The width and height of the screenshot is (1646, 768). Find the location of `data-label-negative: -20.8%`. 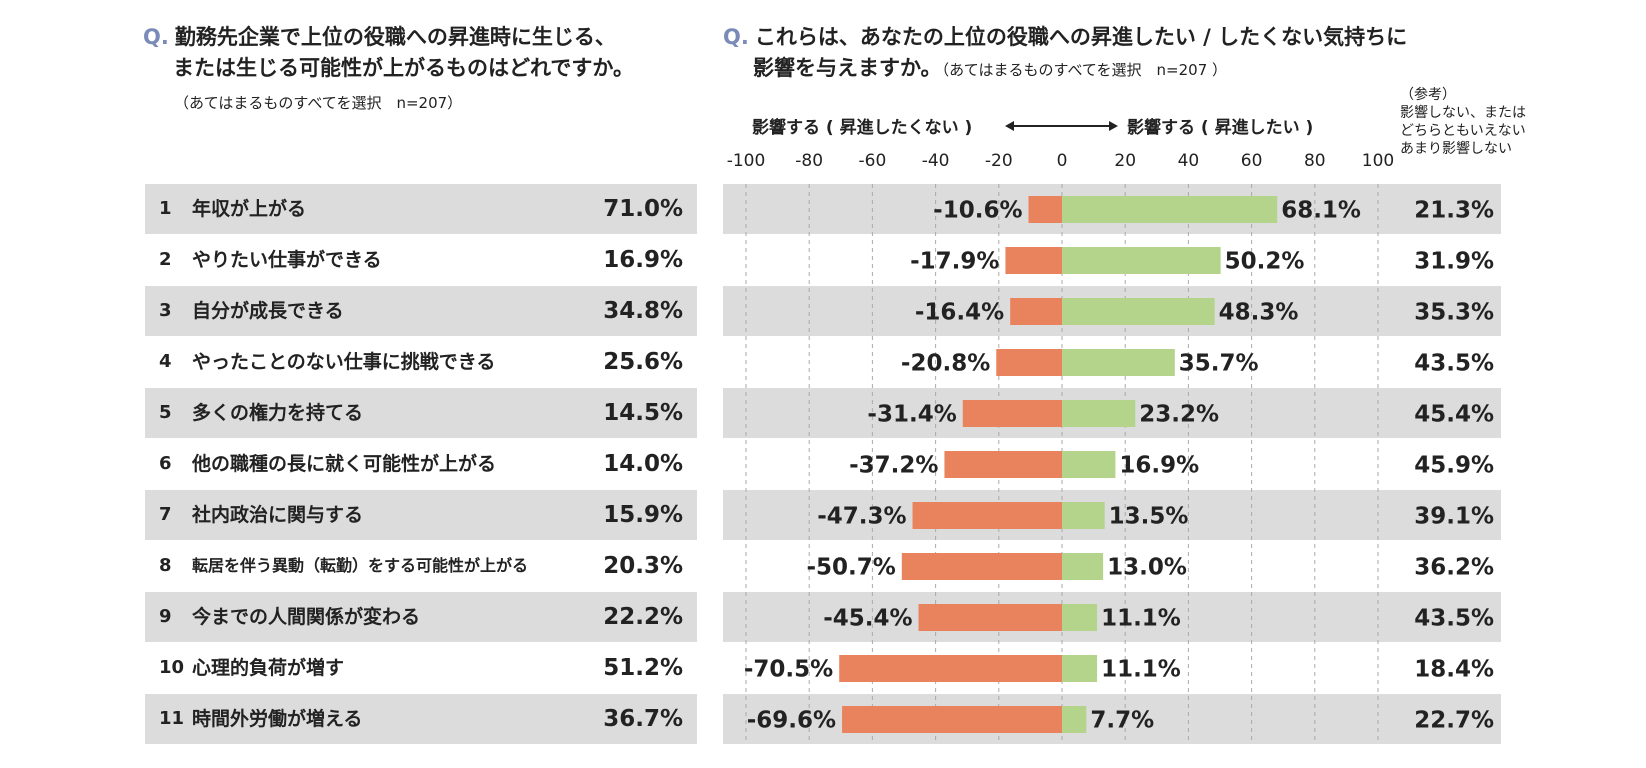

data-label-negative: -20.8% is located at coordinates (945, 364).